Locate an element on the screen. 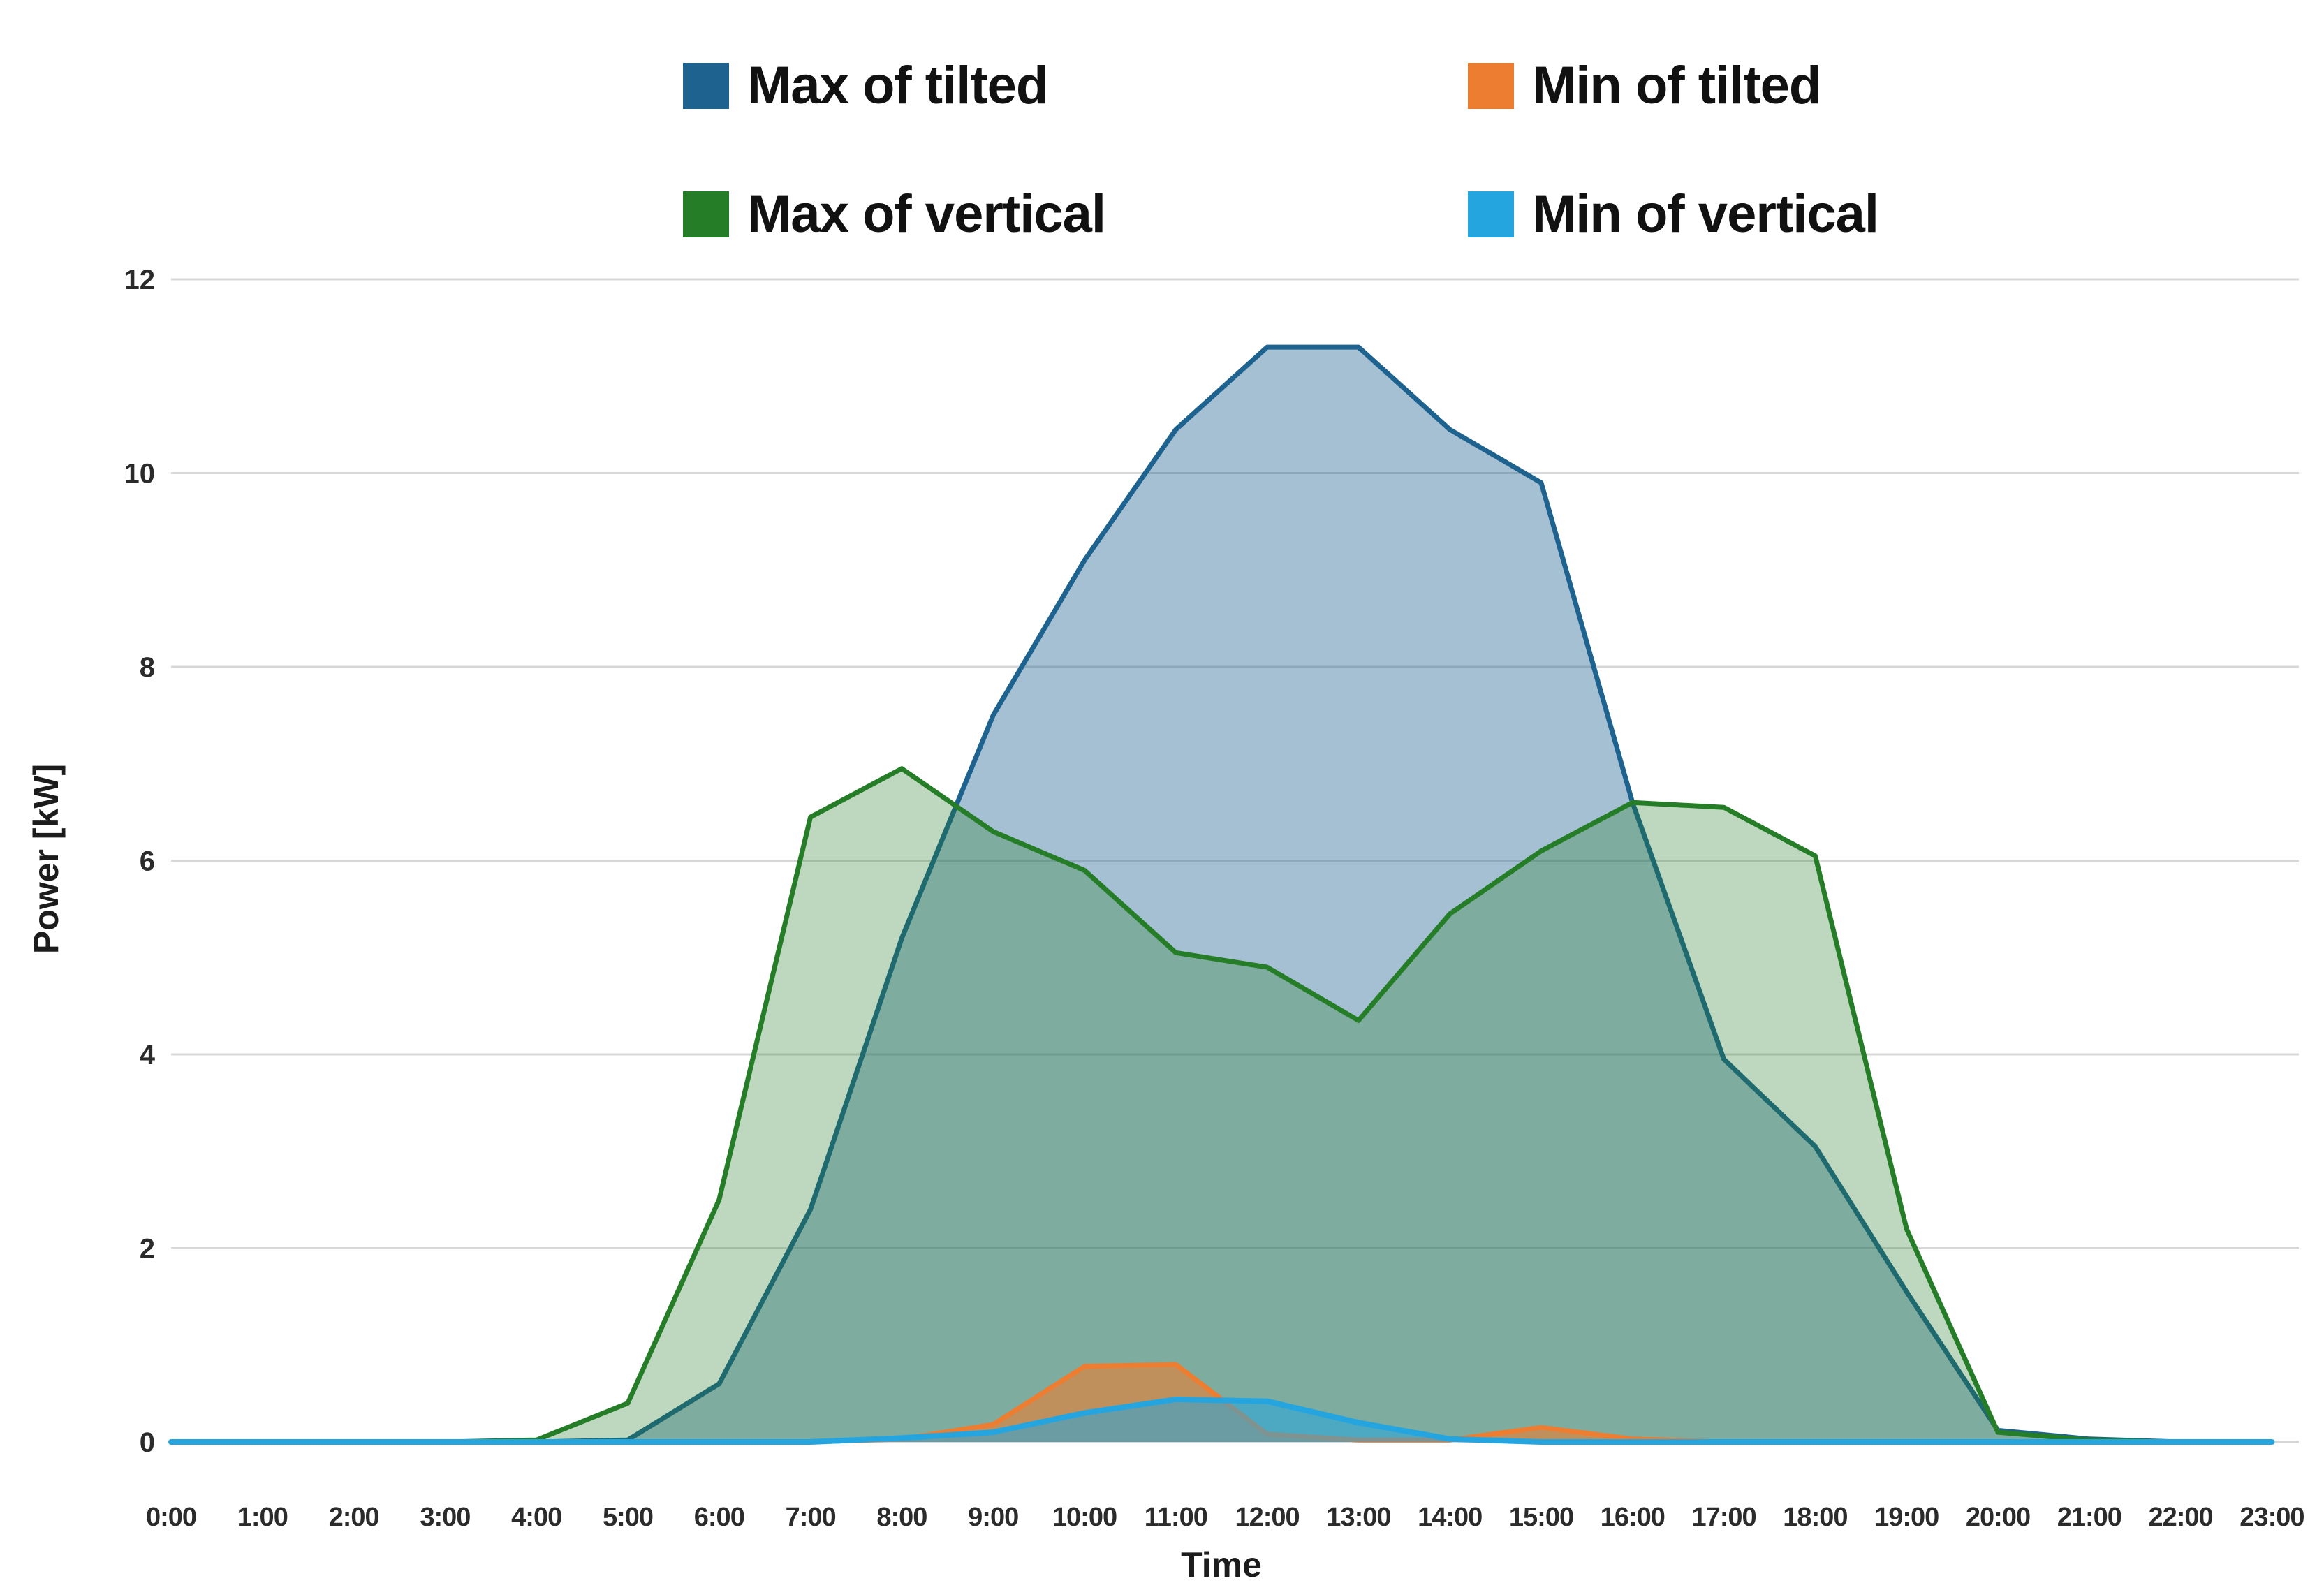 The height and width of the screenshot is (1590, 2324). line-min-of-vertical is located at coordinates (1221, 1421).